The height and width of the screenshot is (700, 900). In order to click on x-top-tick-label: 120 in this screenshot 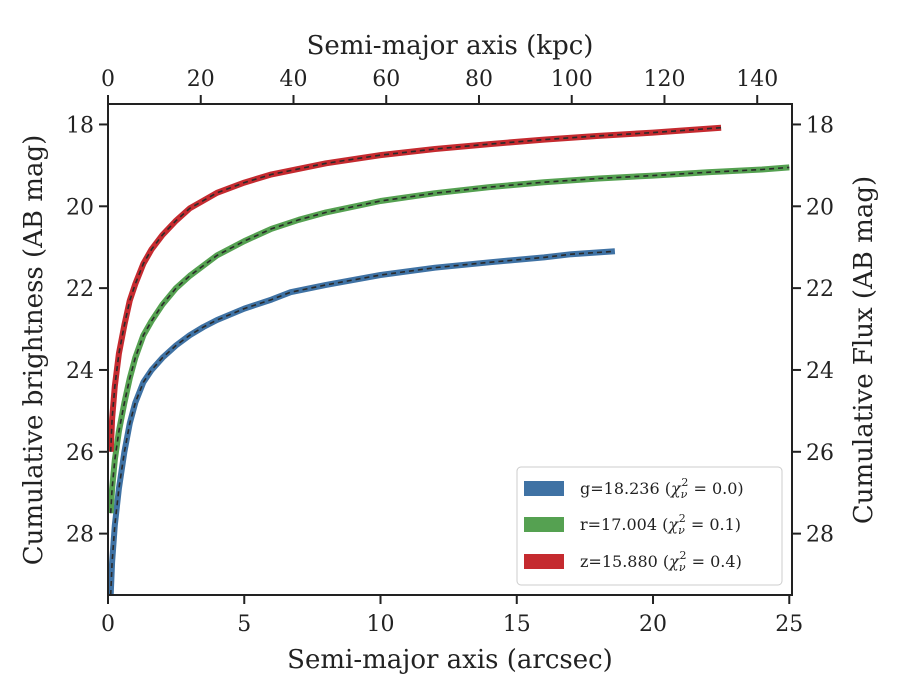, I will do `click(664, 79)`.